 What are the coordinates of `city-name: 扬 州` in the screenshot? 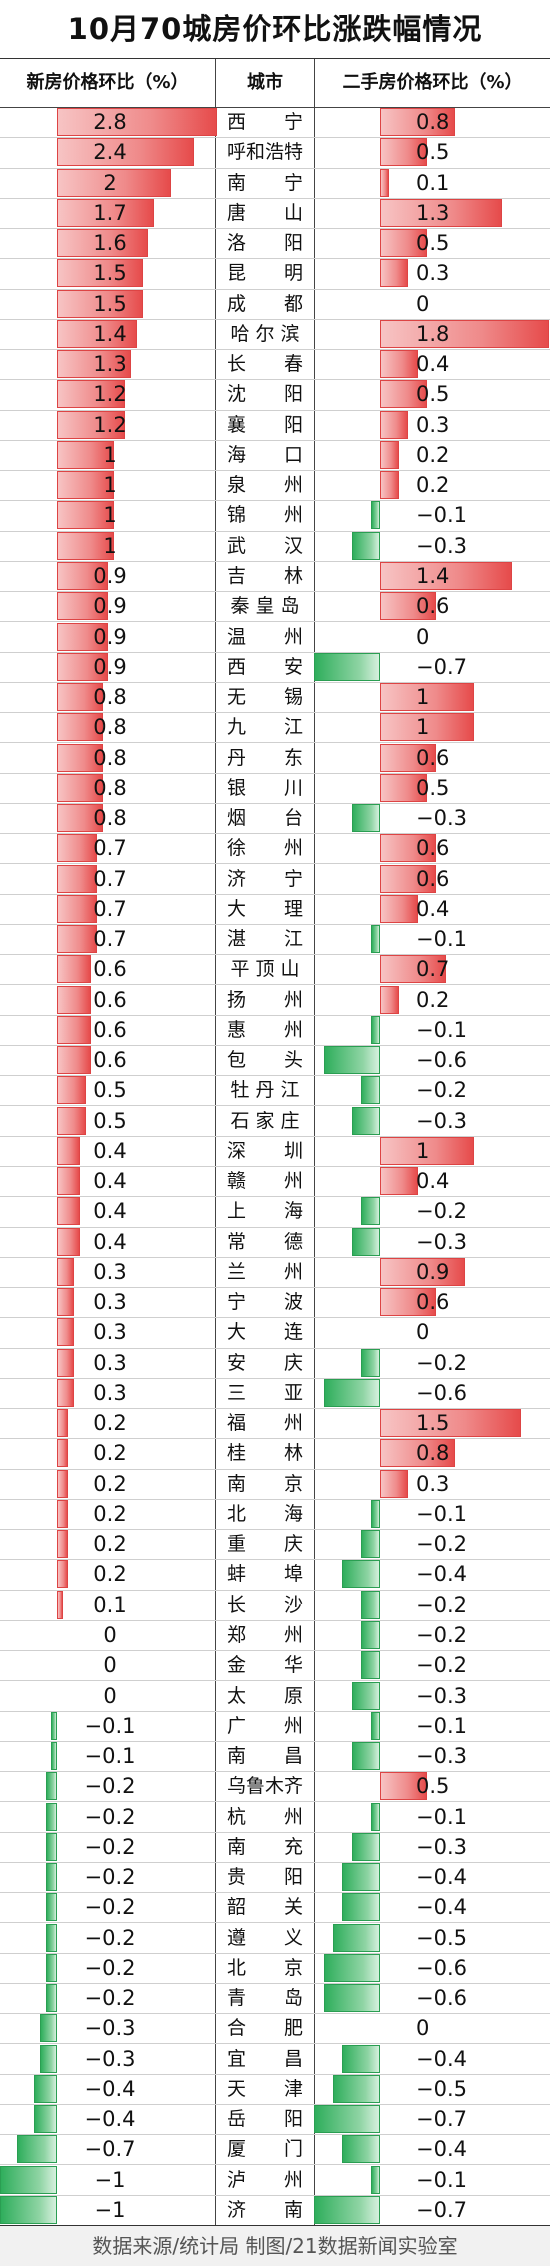 It's located at (264, 999).